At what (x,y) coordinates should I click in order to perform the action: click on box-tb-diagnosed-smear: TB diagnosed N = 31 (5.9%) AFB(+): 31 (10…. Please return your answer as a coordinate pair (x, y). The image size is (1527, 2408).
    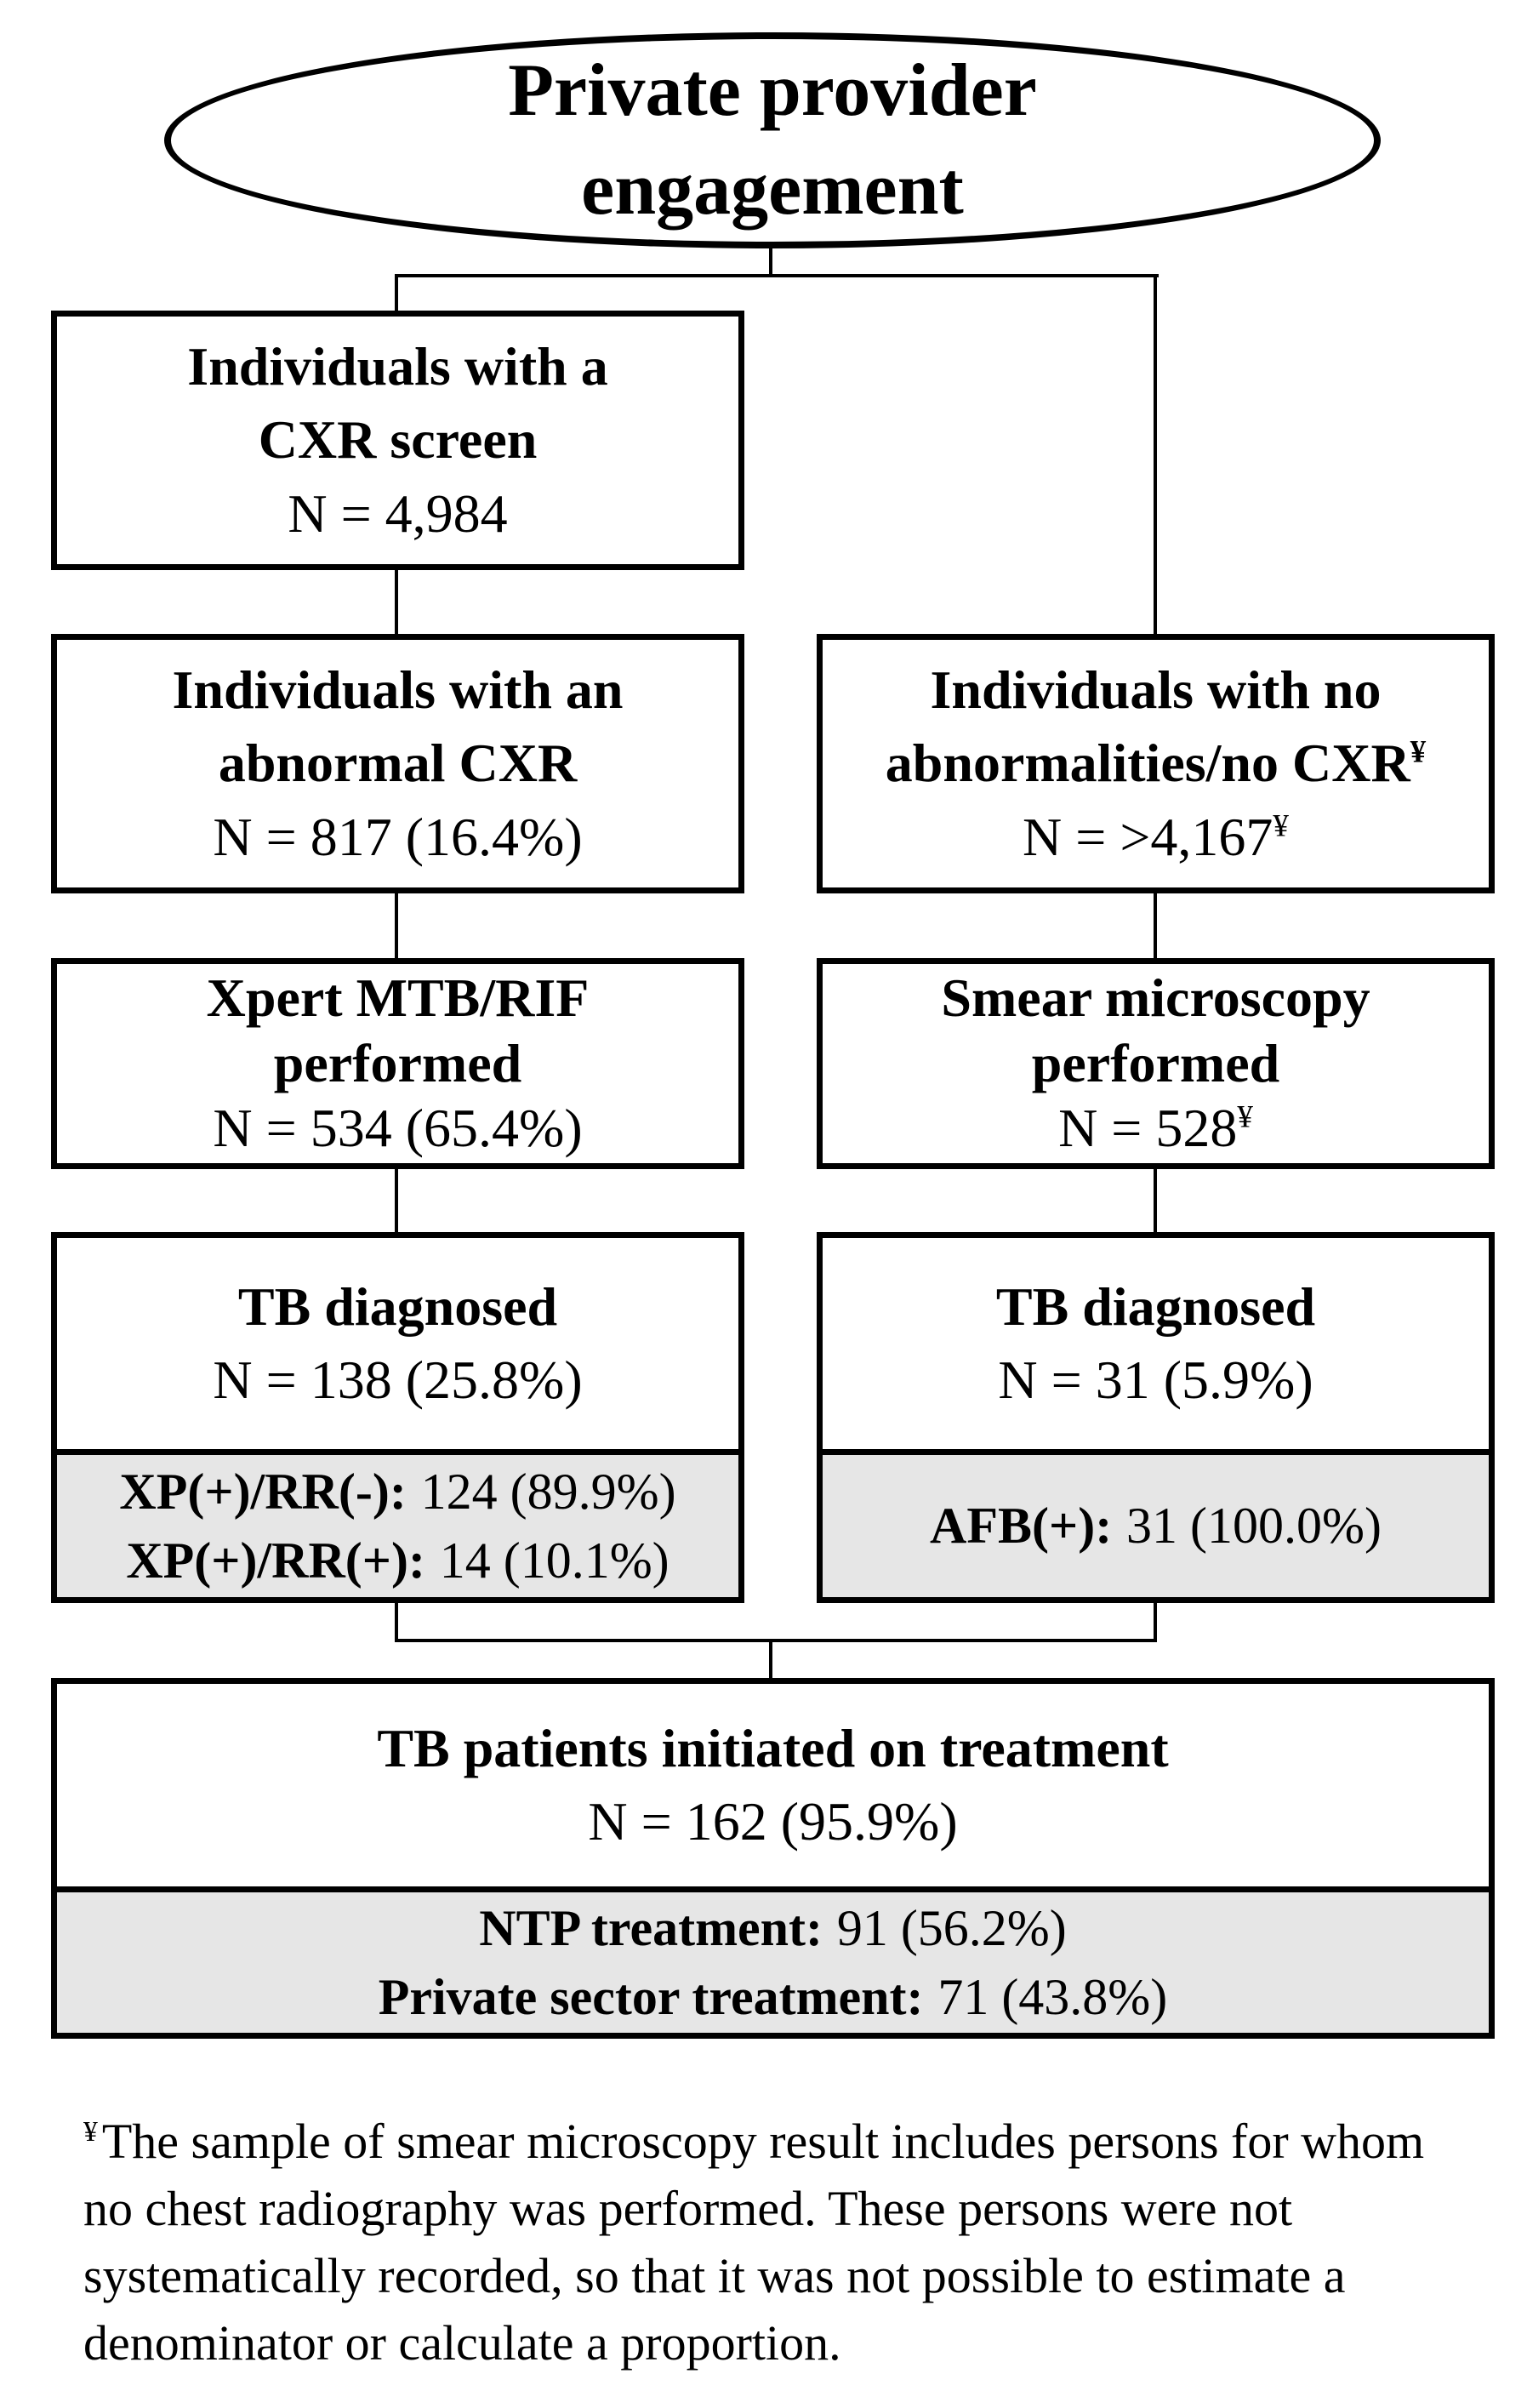
    Looking at the image, I should click on (1156, 1417).